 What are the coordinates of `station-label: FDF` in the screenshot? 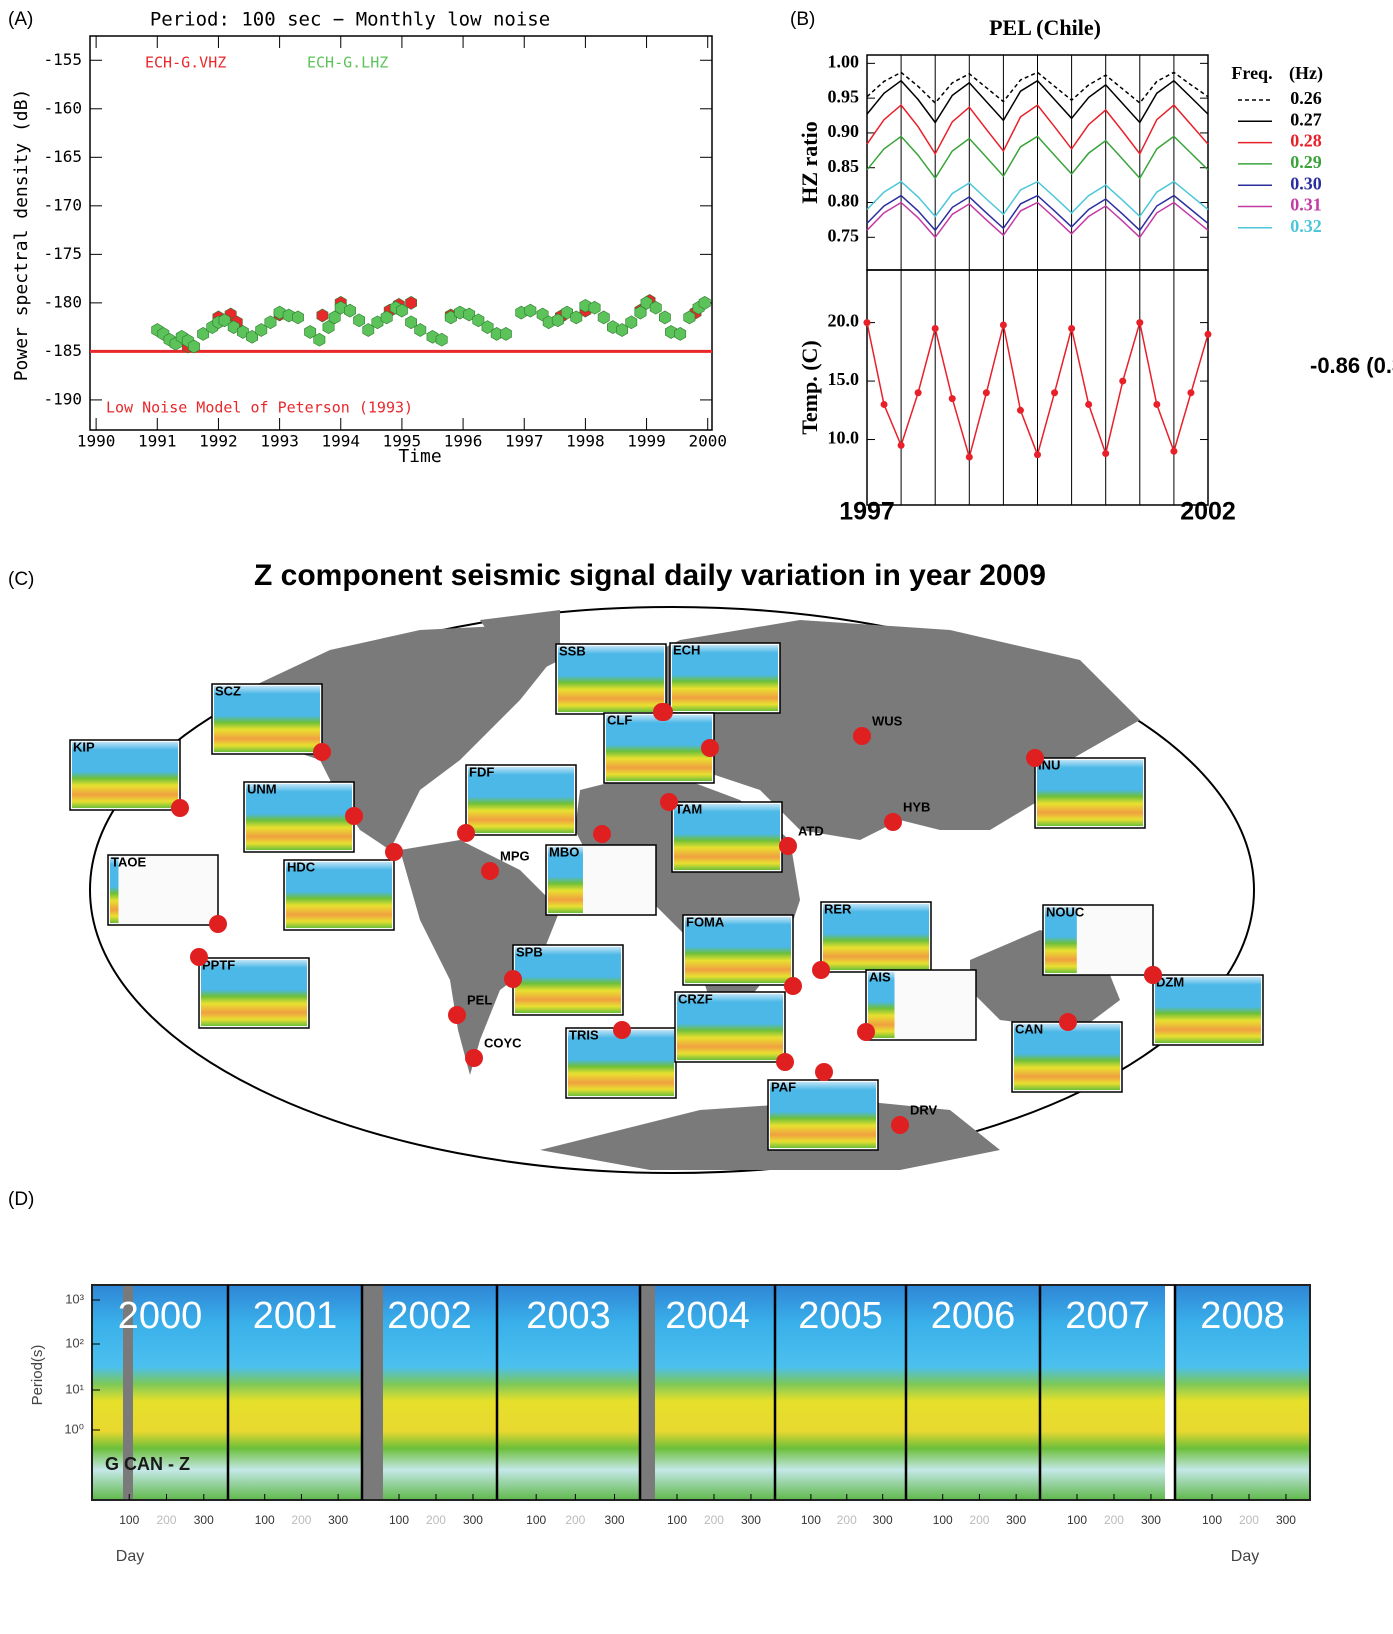 It's located at (481, 771).